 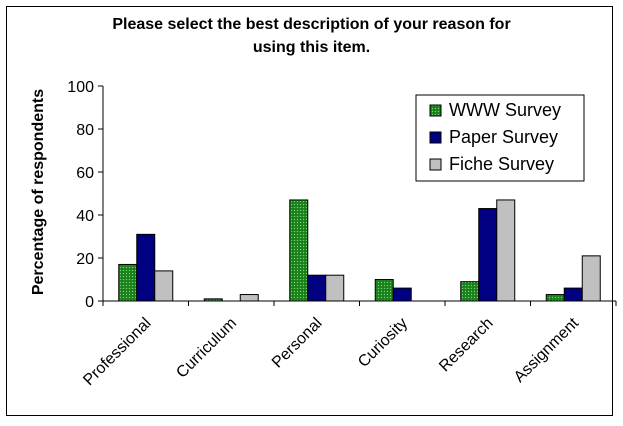 What do you see at coordinates (384, 290) in the screenshot?
I see `bar-www-survey-curiosity` at bounding box center [384, 290].